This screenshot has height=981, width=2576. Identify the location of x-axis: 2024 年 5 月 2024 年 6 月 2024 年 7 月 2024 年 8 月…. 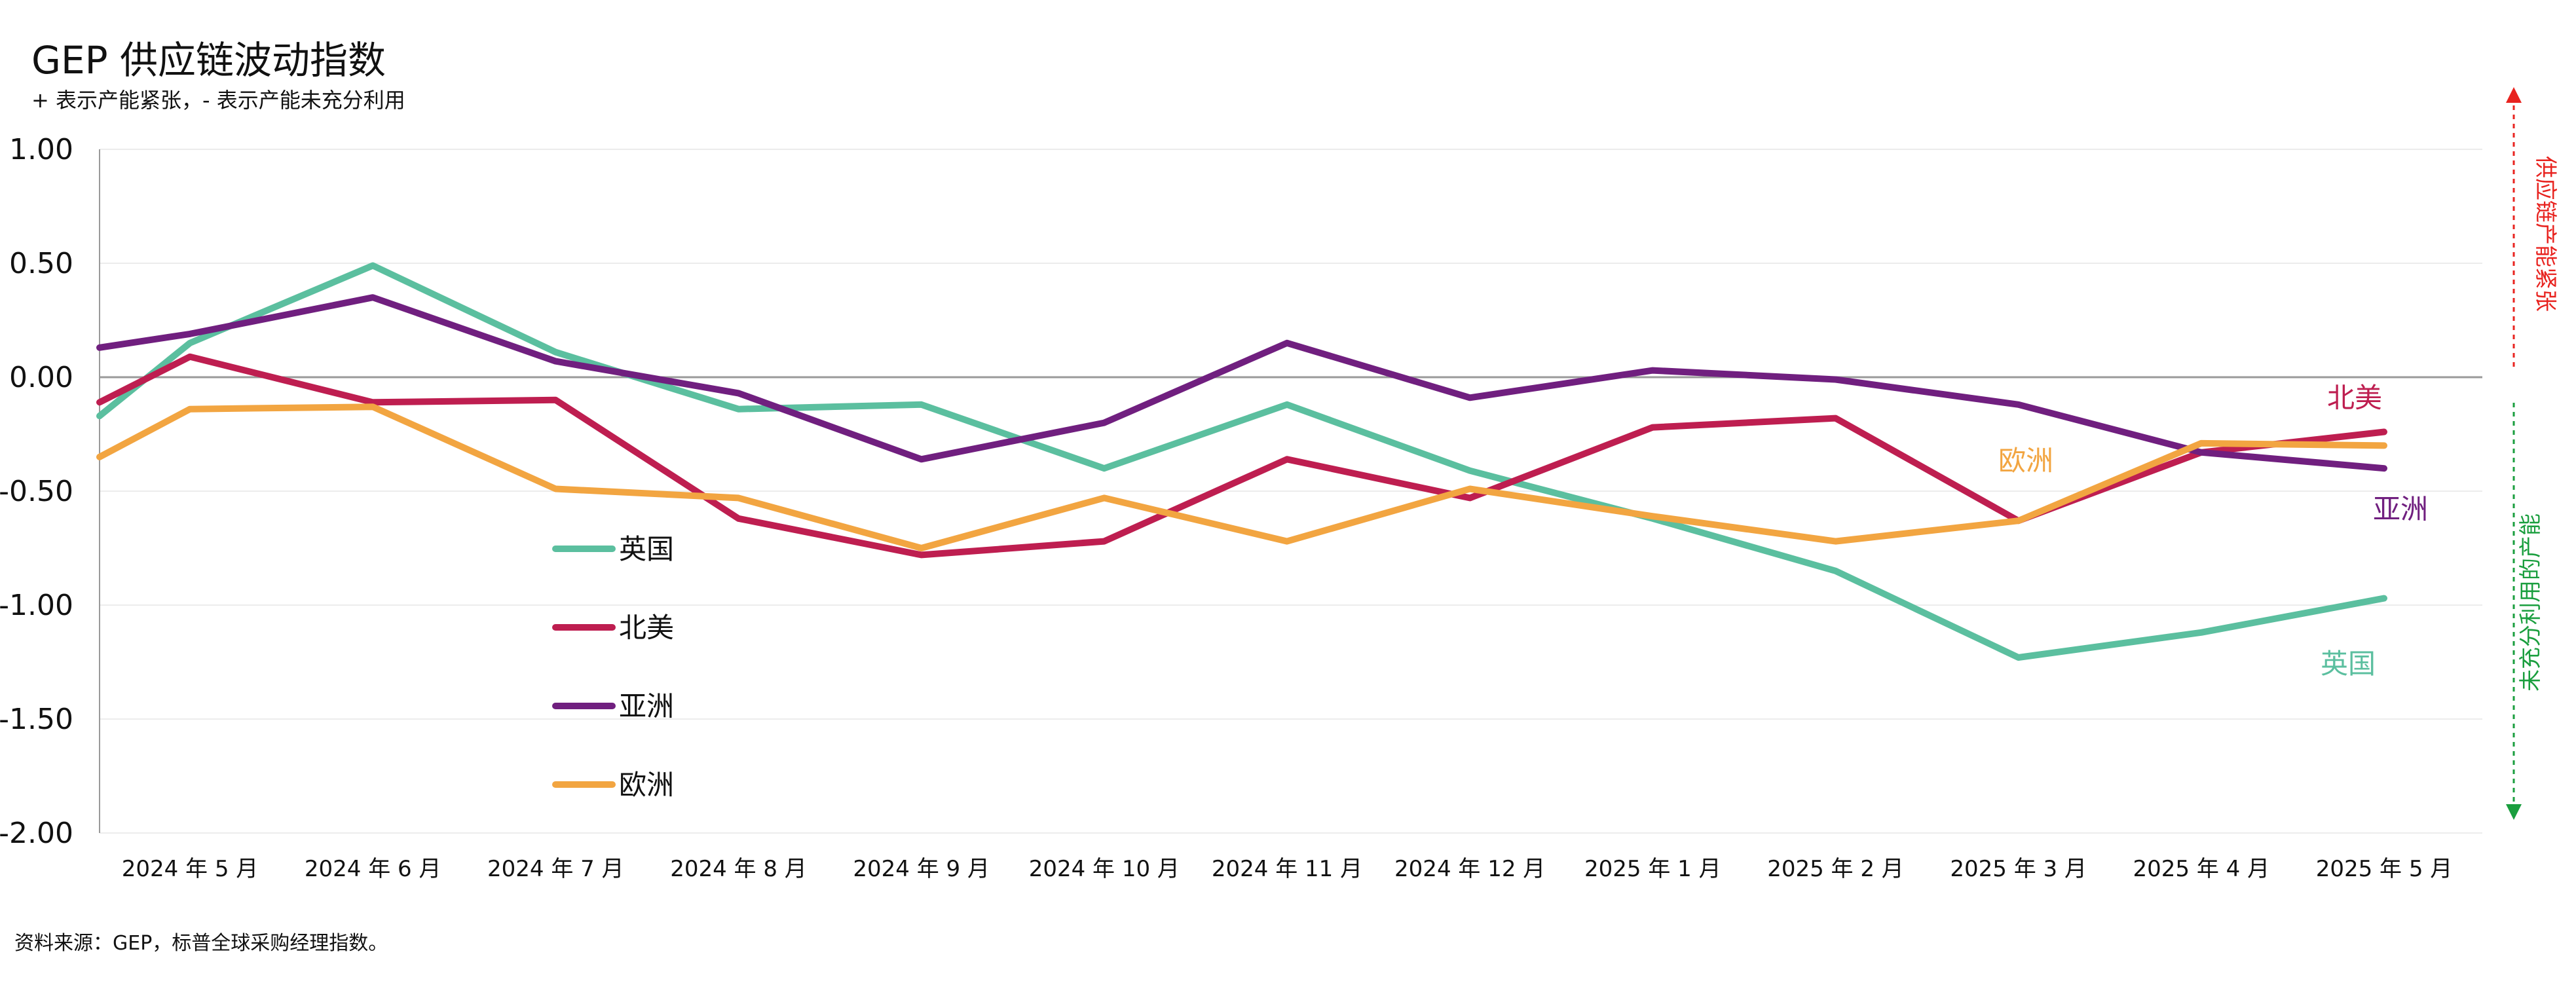
(1287, 869).